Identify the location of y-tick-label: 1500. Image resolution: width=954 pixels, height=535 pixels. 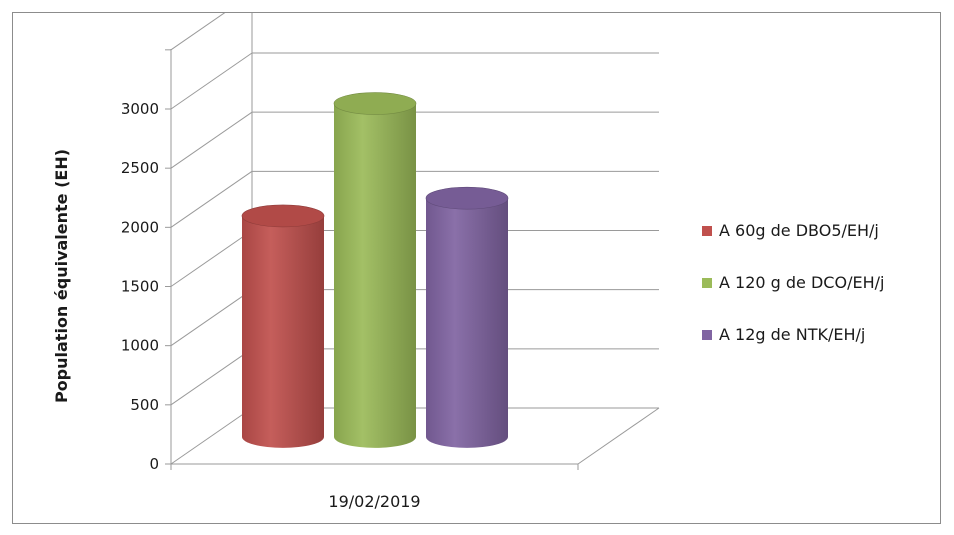
(140, 287).